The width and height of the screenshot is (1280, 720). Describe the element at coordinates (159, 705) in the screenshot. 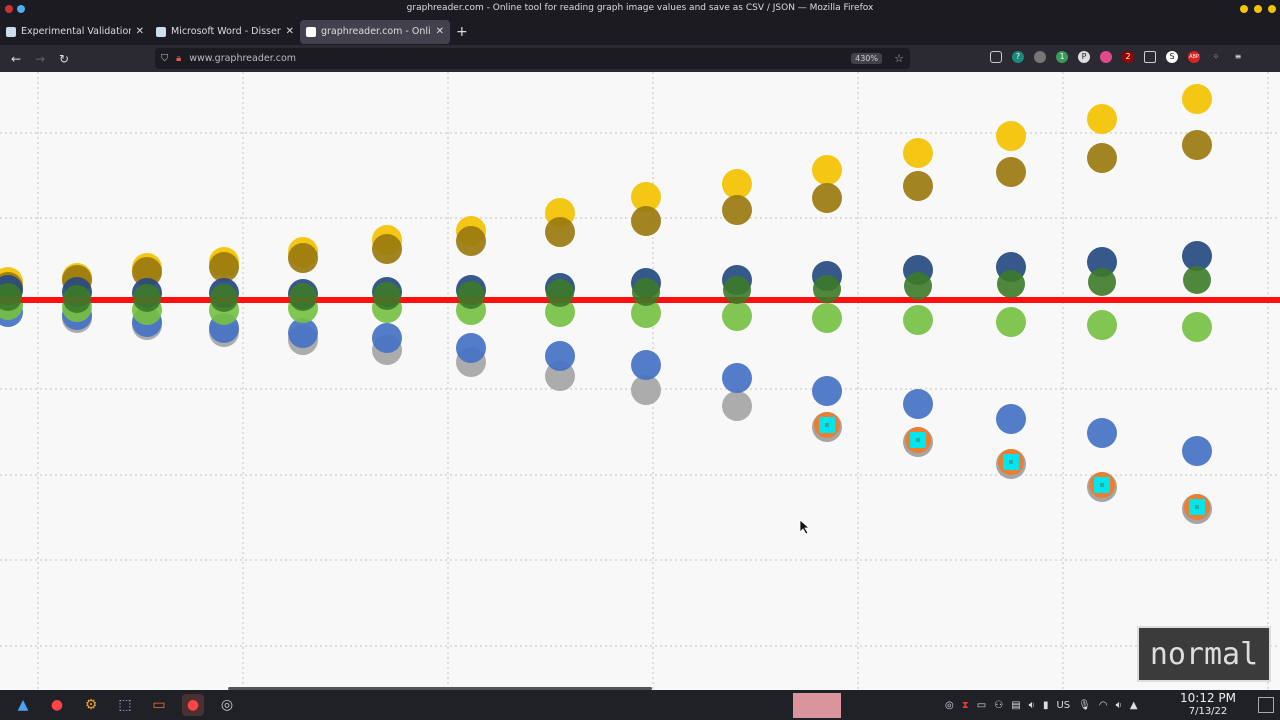

I see `file-manager-icon: ▭` at that location.